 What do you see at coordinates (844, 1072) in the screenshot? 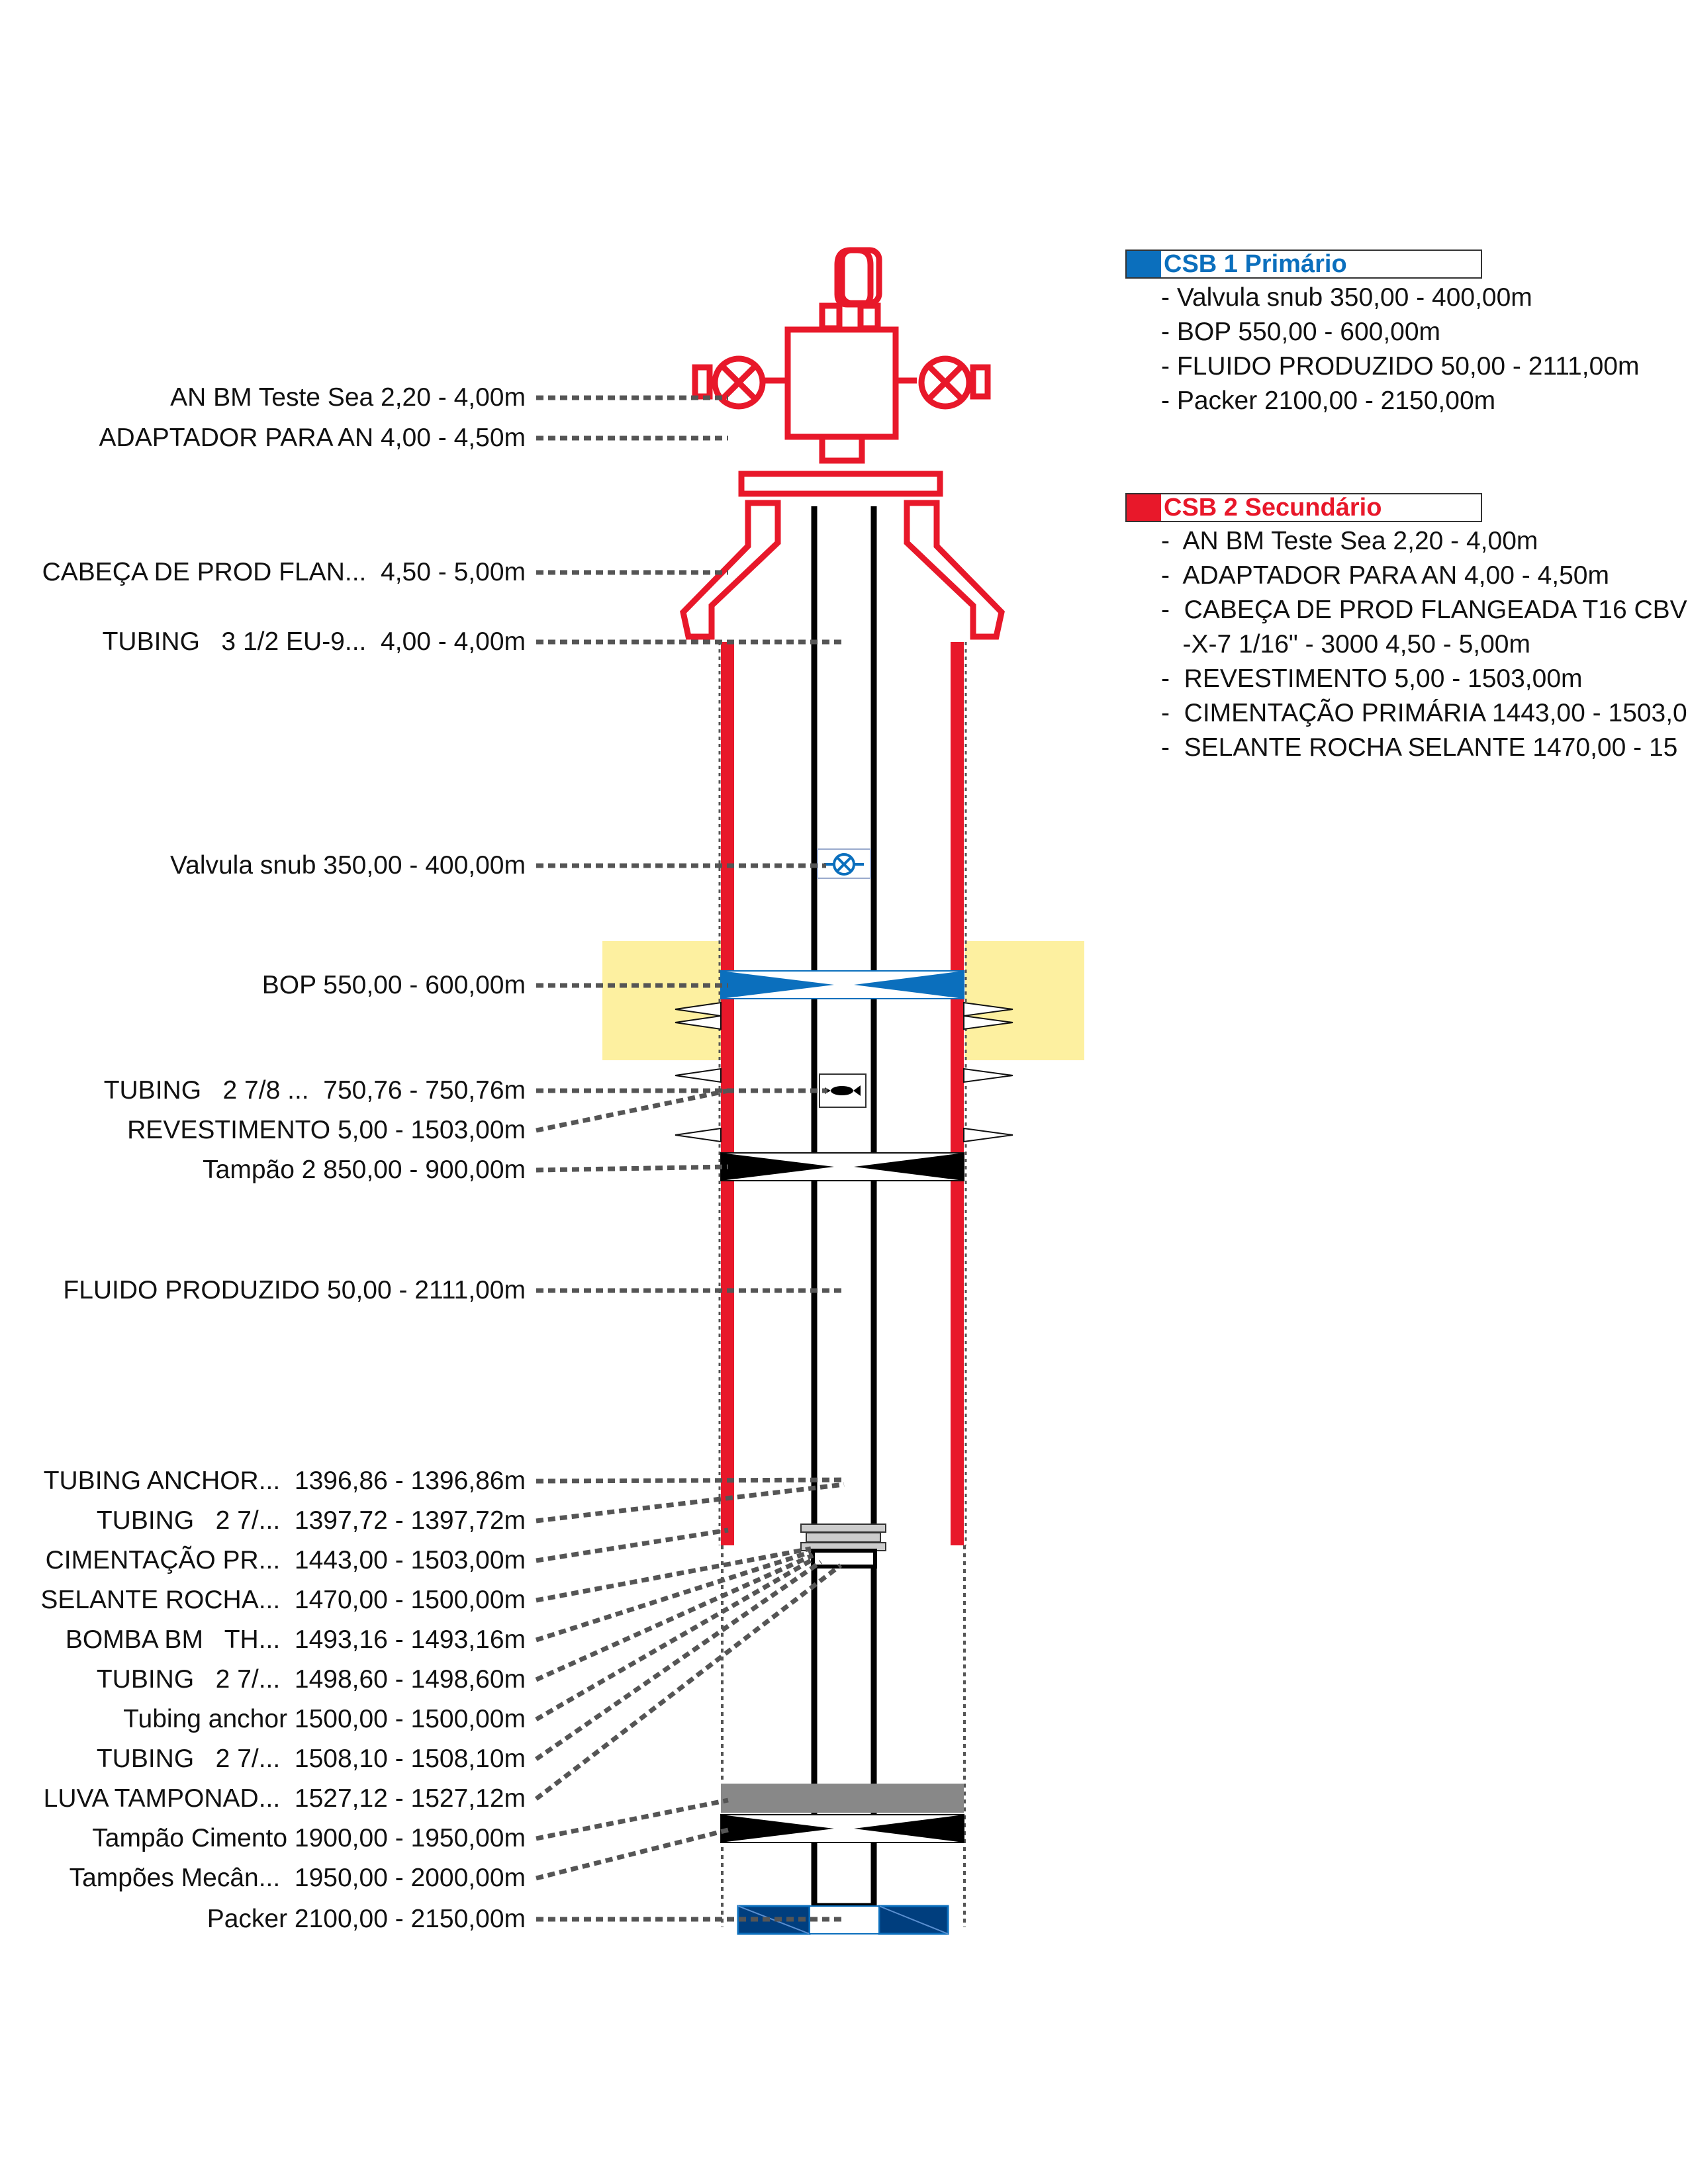
I see `formation-markers` at bounding box center [844, 1072].